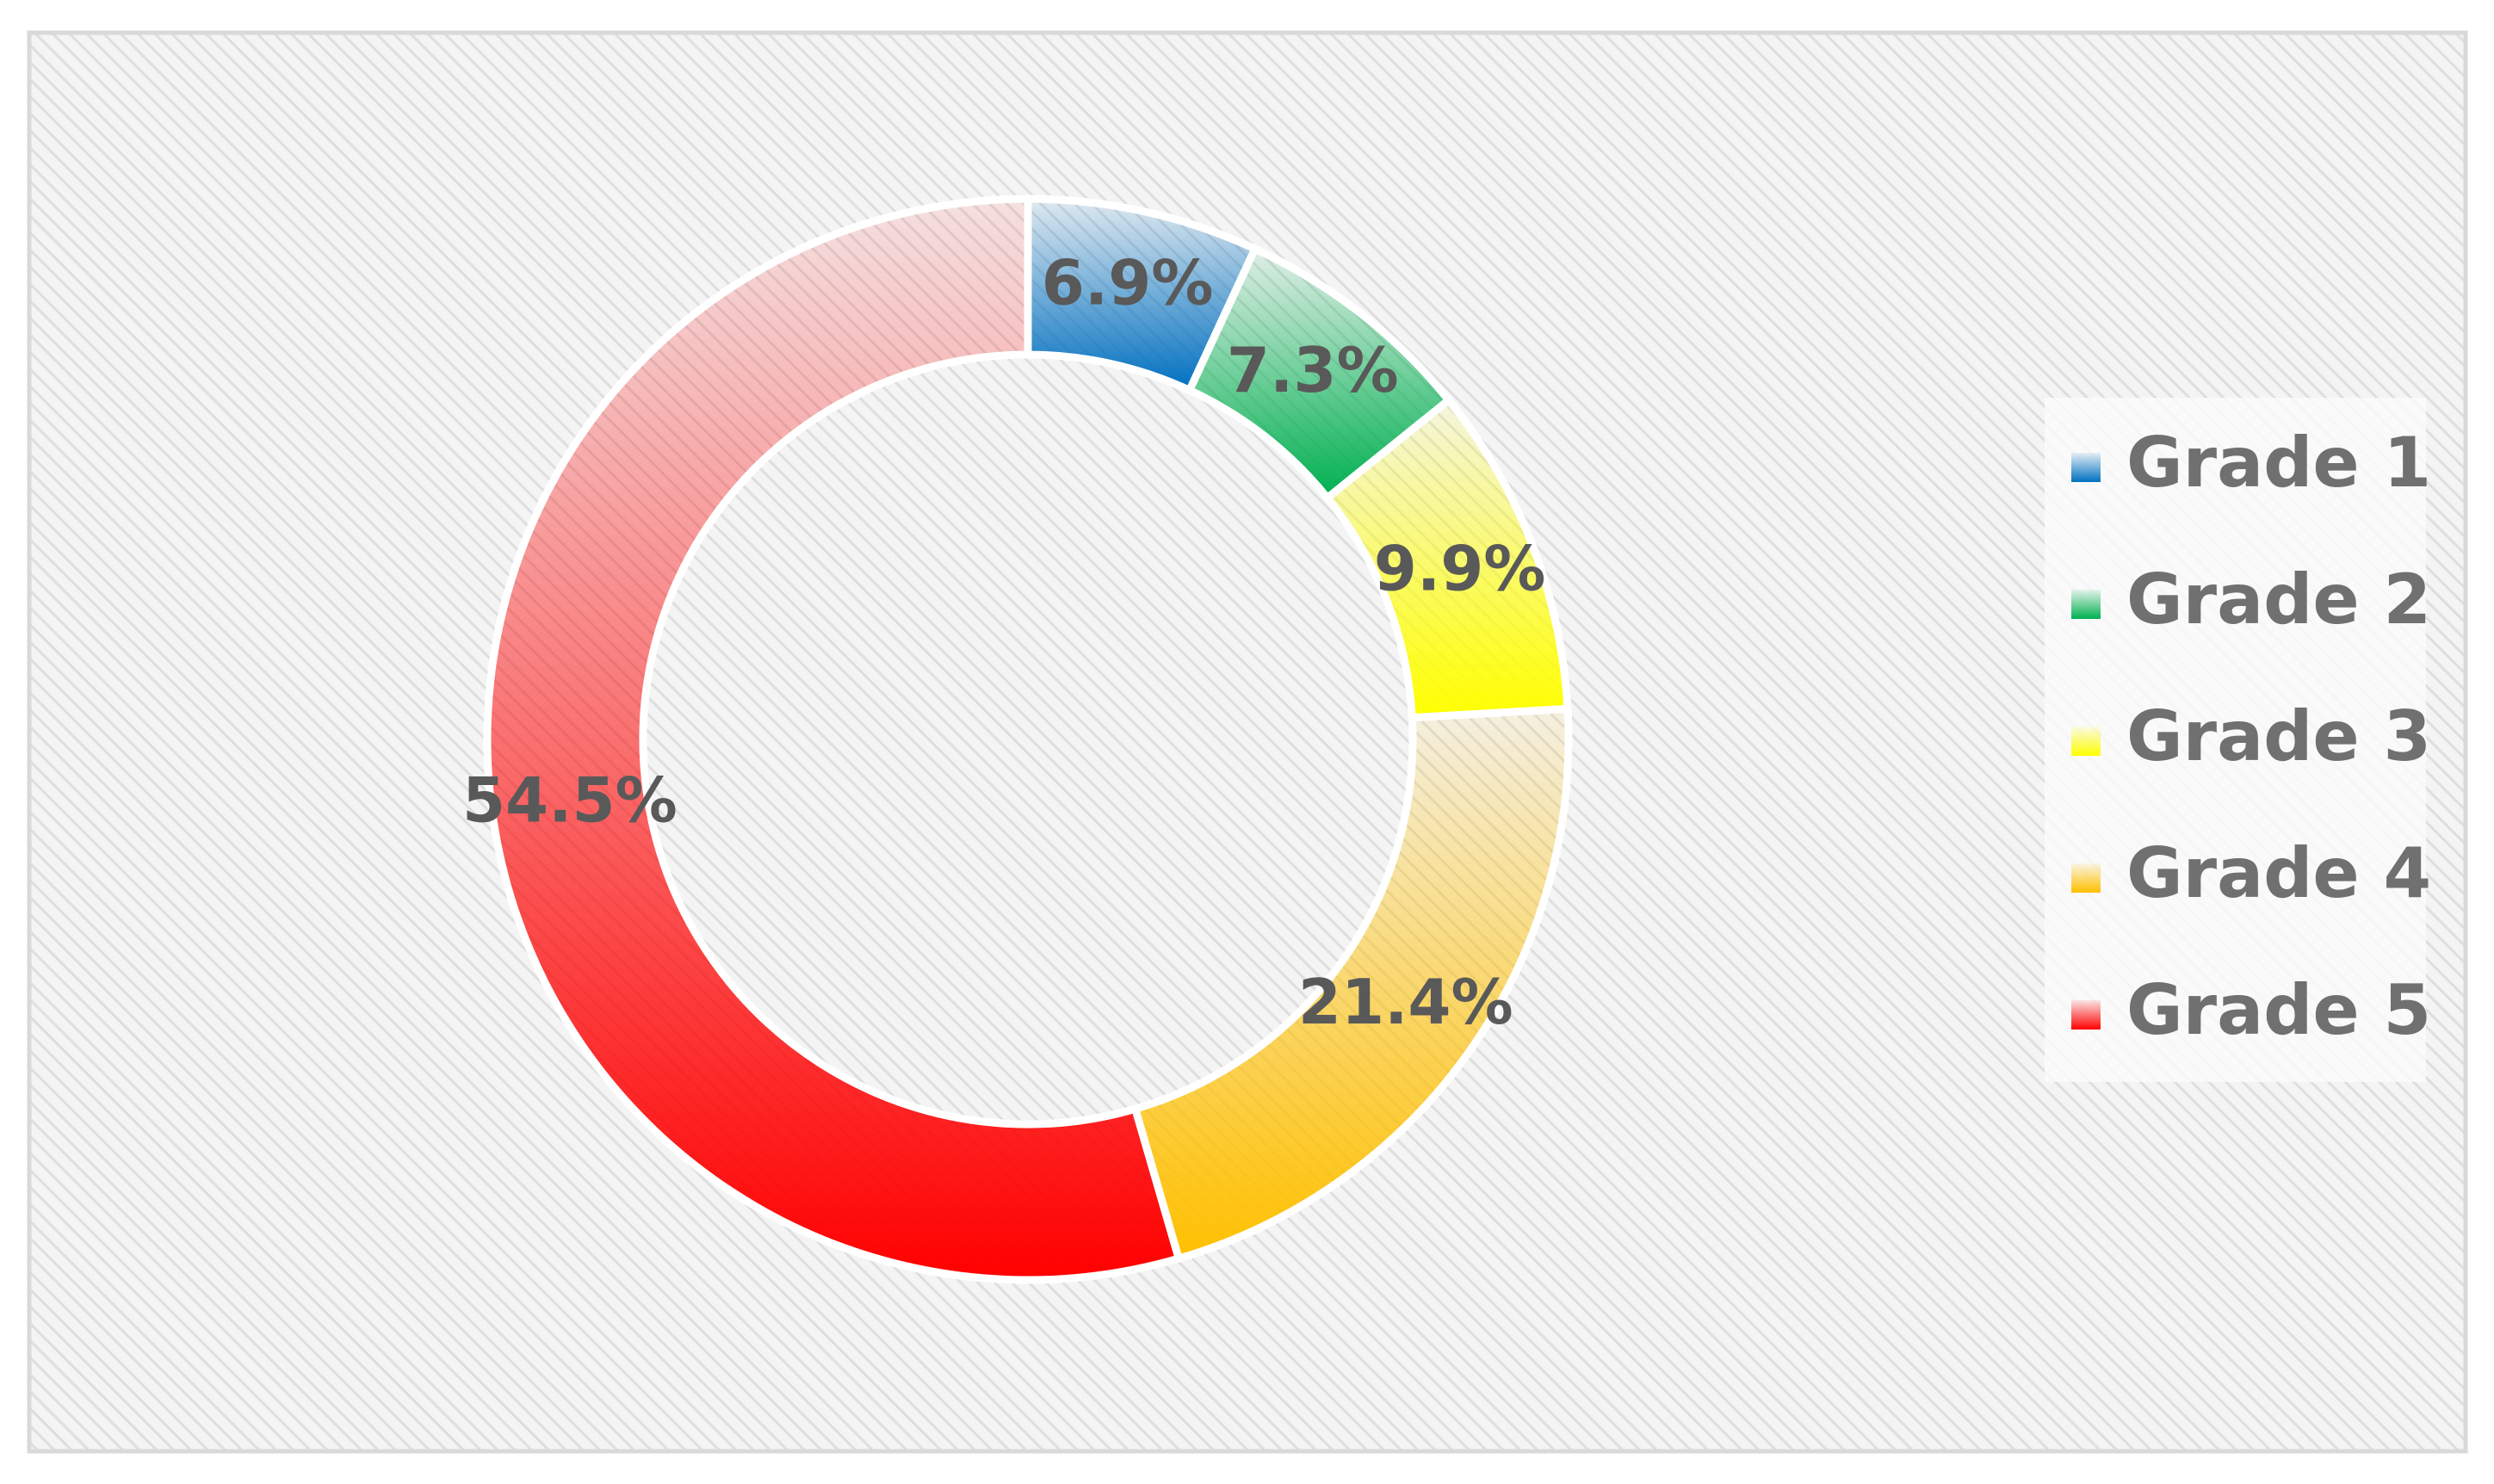 The image size is (2494, 1484). What do you see at coordinates (1313, 370) in the screenshot?
I see `data-label: 7.3%` at bounding box center [1313, 370].